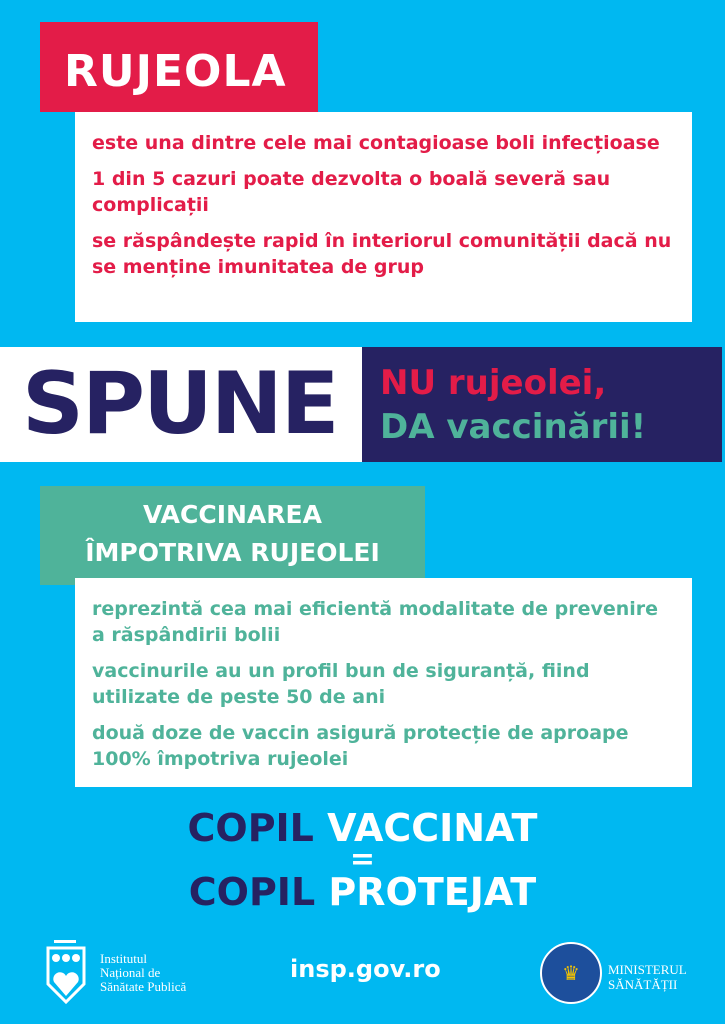 The width and height of the screenshot is (725, 1024). I want to click on spune-text: SPUNE, so click(181, 404).